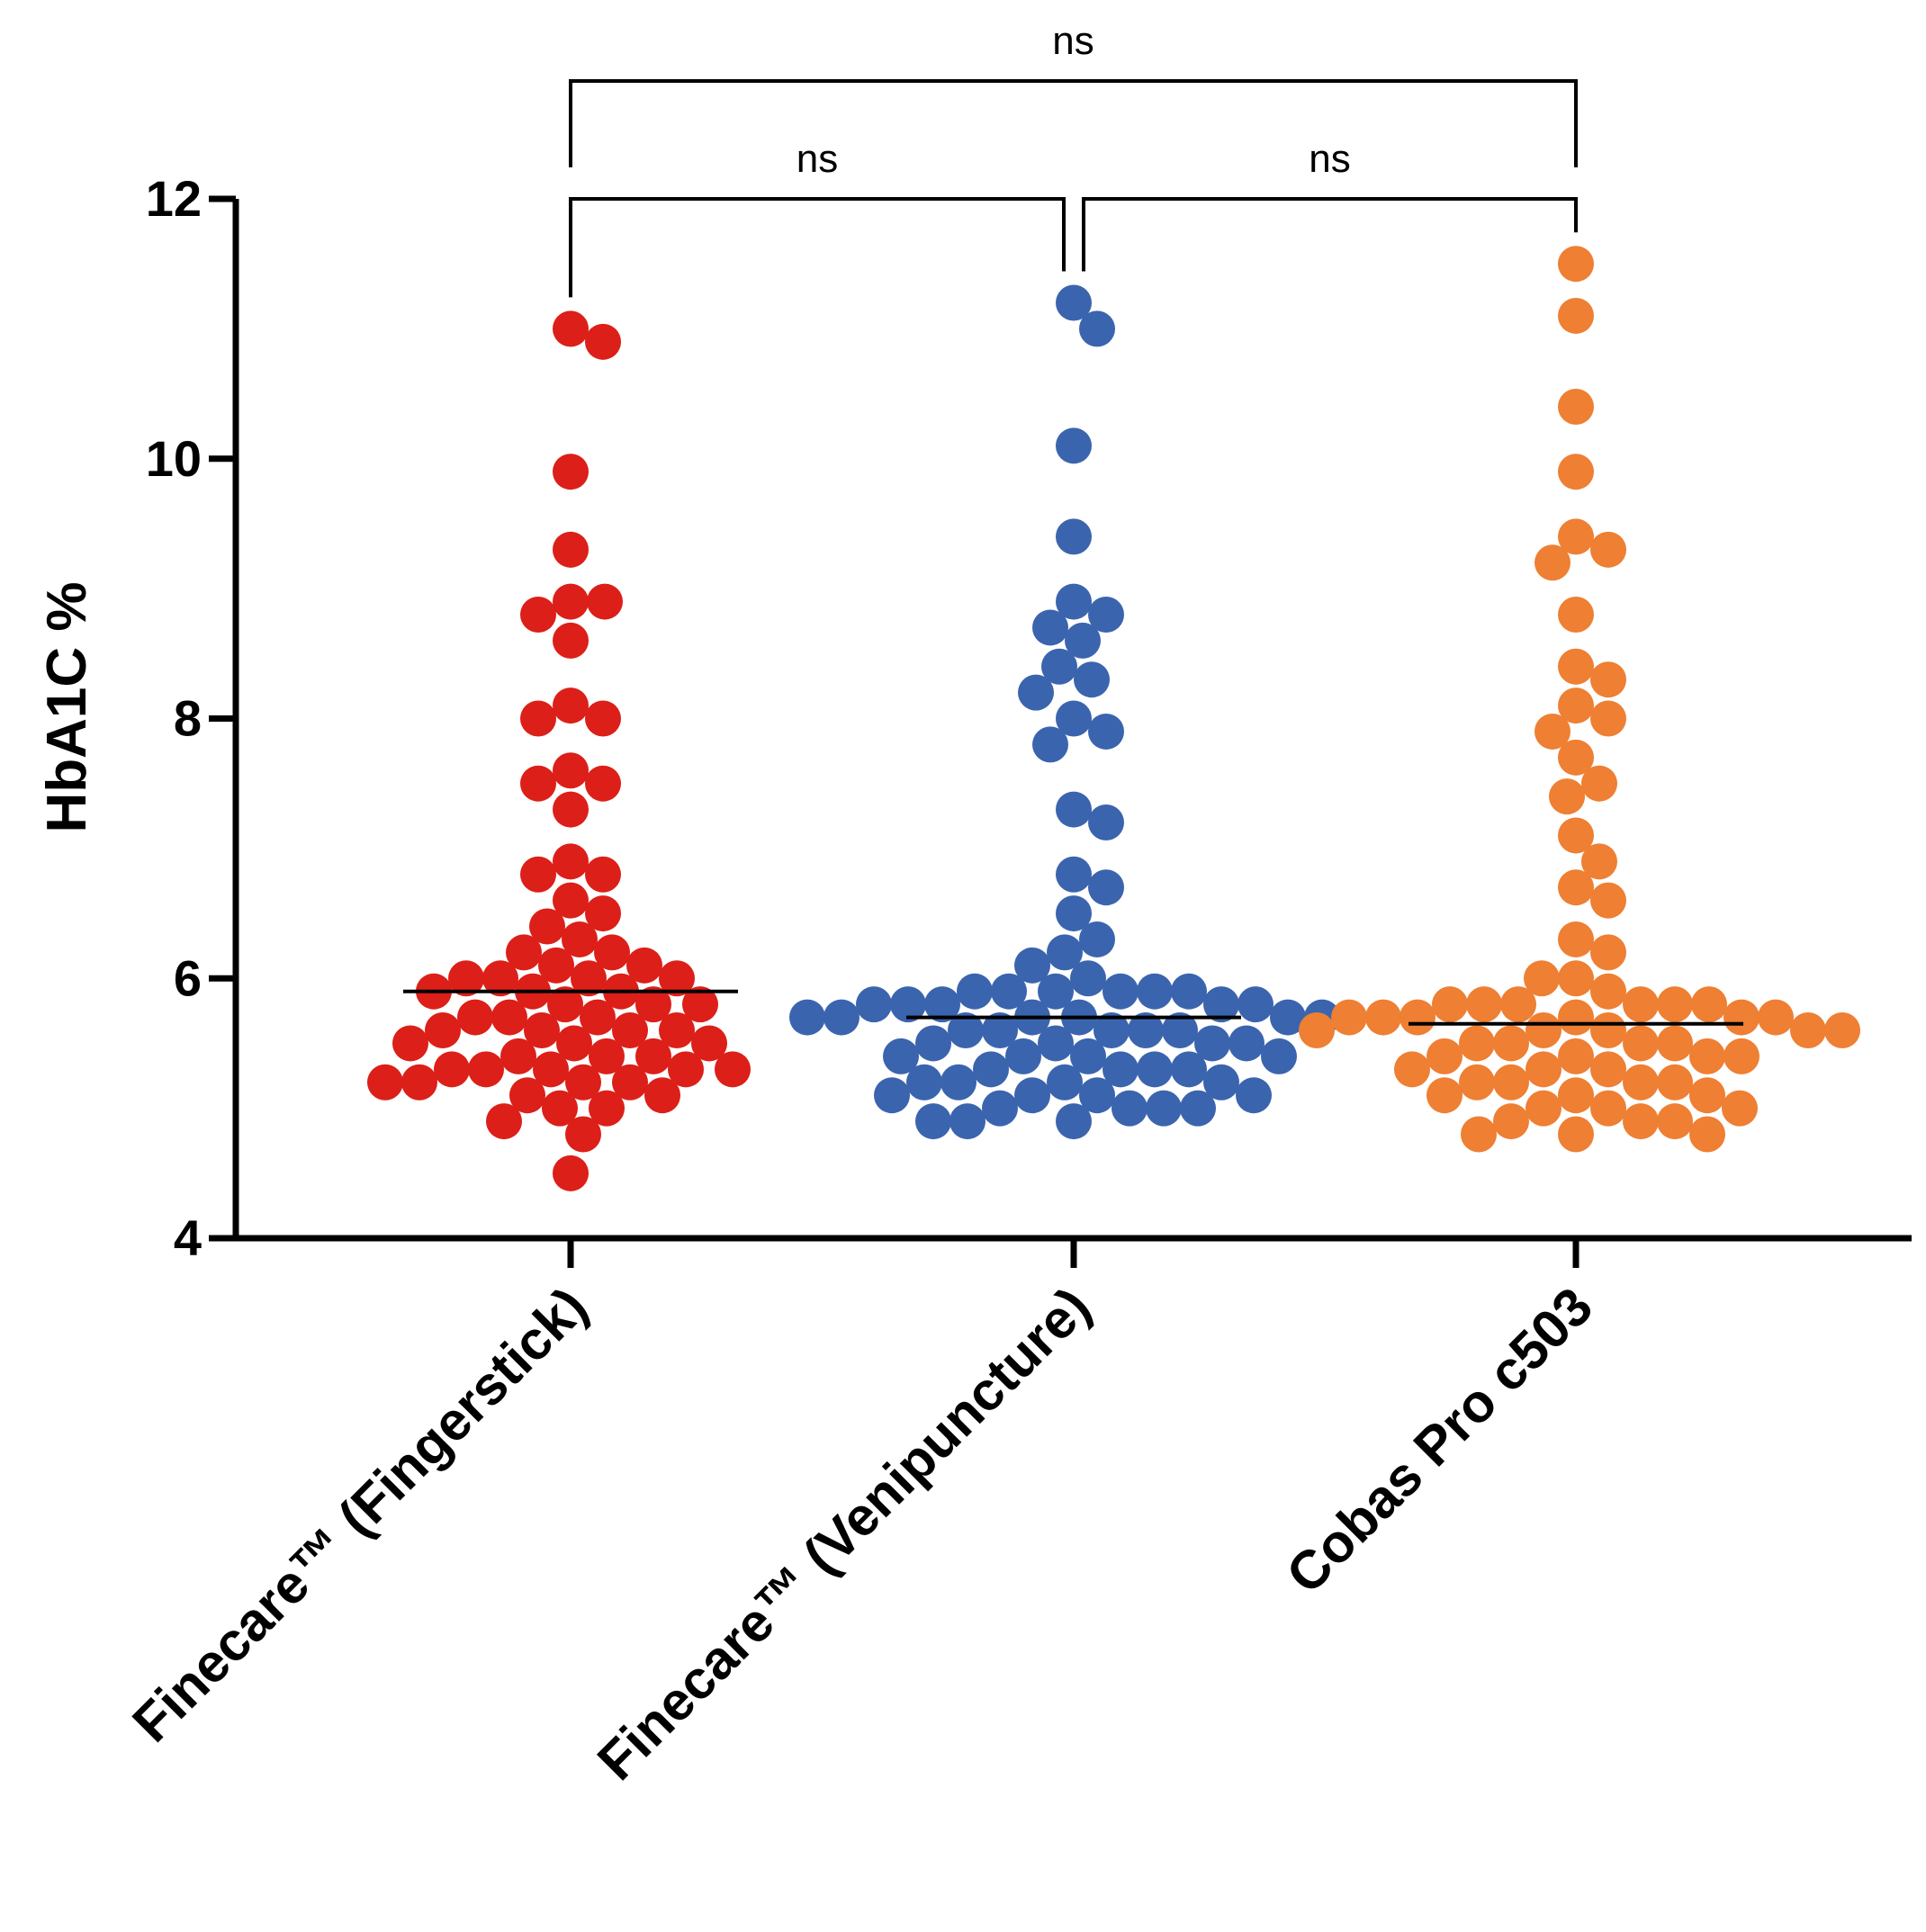 The image size is (1926, 1932). Describe the element at coordinates (1330, 159) in the screenshot. I see `significance-label: ns` at that location.